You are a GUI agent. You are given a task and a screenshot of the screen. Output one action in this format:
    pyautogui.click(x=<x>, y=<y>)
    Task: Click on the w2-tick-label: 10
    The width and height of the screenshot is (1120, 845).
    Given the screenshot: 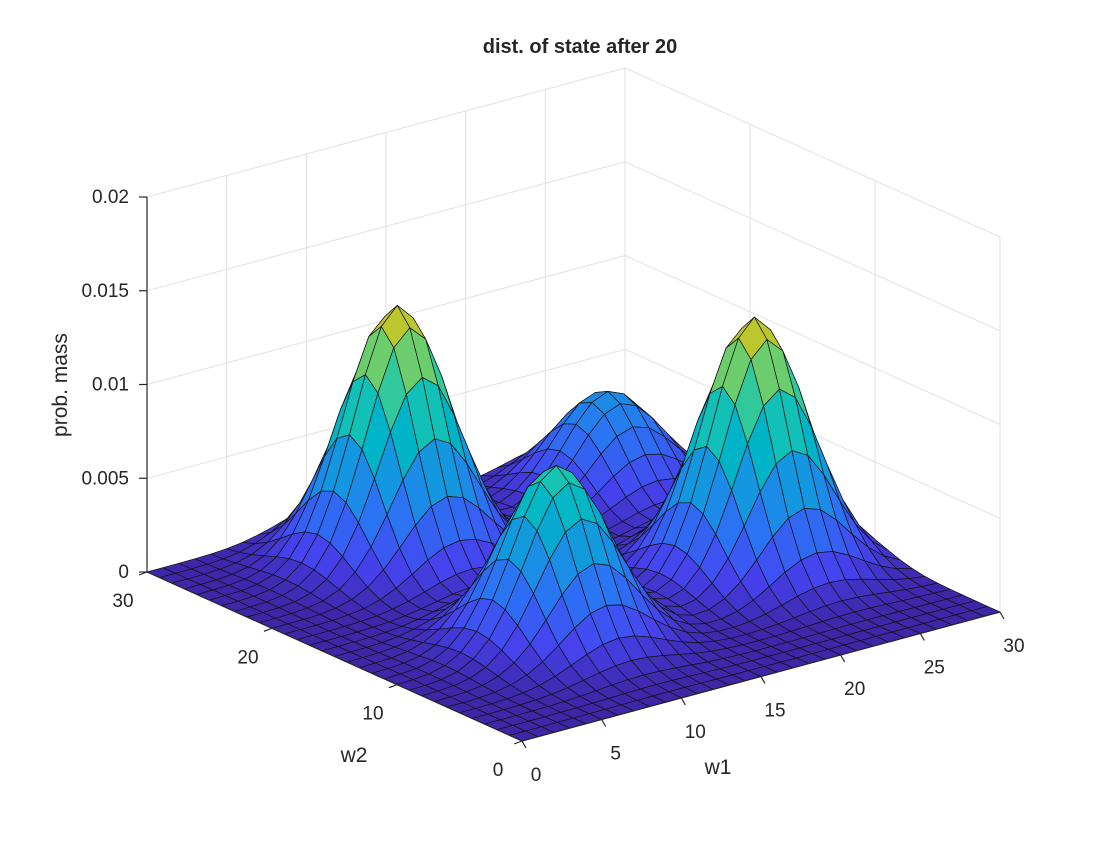 What is the action you would take?
    pyautogui.click(x=372, y=714)
    